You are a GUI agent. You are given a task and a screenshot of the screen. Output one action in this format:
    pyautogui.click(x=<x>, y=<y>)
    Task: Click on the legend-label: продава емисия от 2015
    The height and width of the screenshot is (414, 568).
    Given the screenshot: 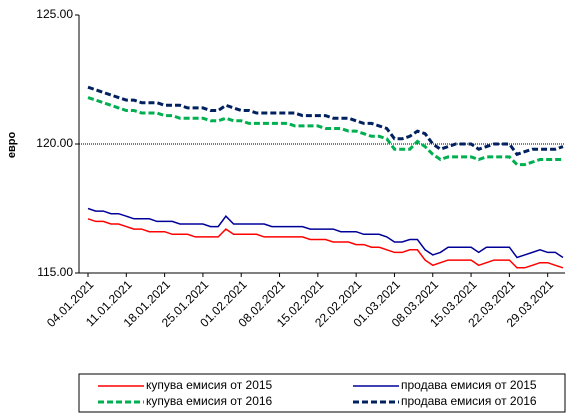 What is the action you would take?
    pyautogui.click(x=469, y=385)
    